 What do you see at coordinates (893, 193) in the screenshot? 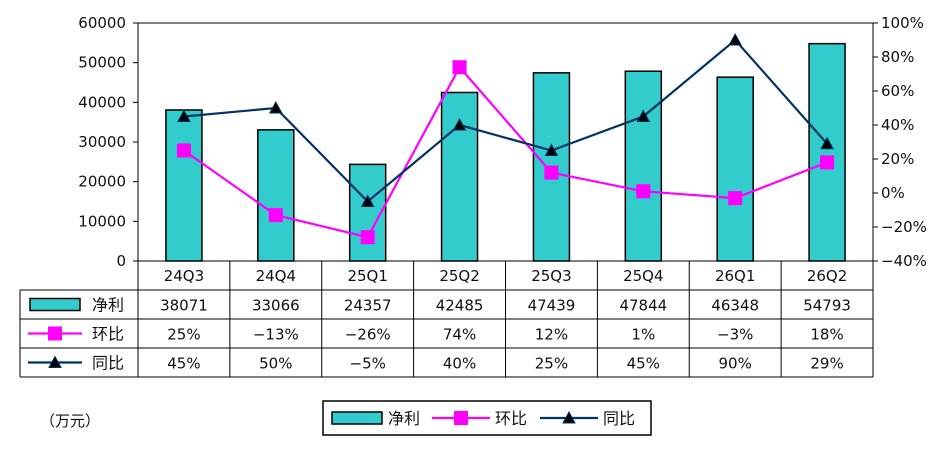
I see `right-axis-tick-label: 0%` at bounding box center [893, 193].